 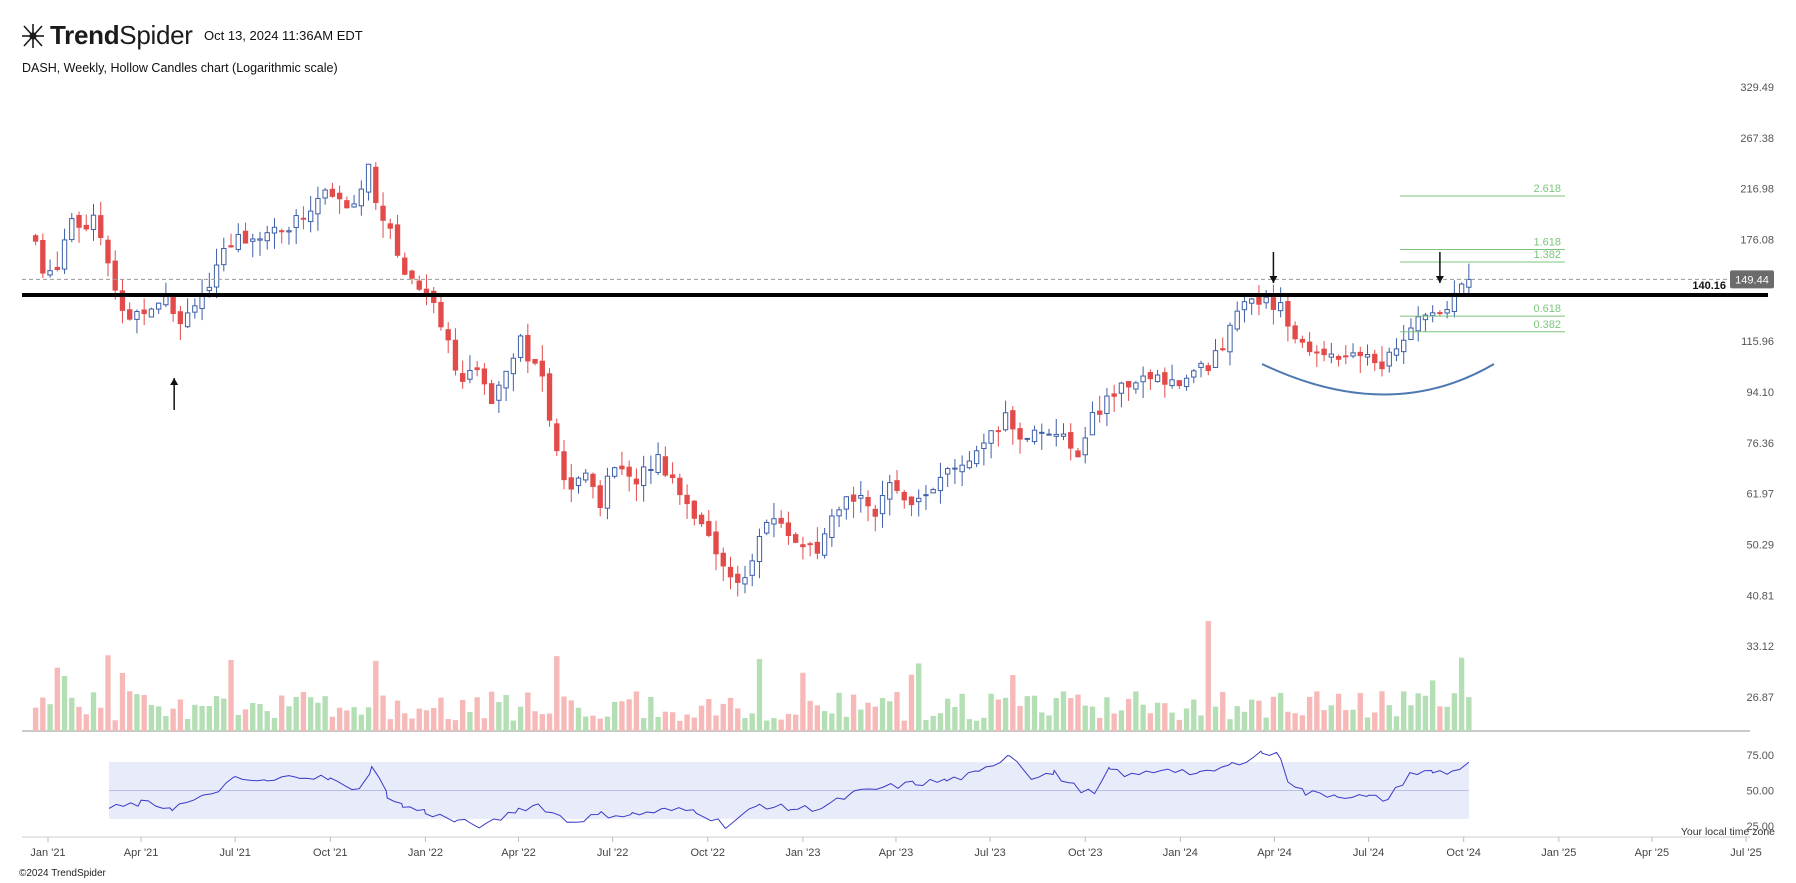 I want to click on x-tick-label: Apr '24, so click(x=1274, y=853).